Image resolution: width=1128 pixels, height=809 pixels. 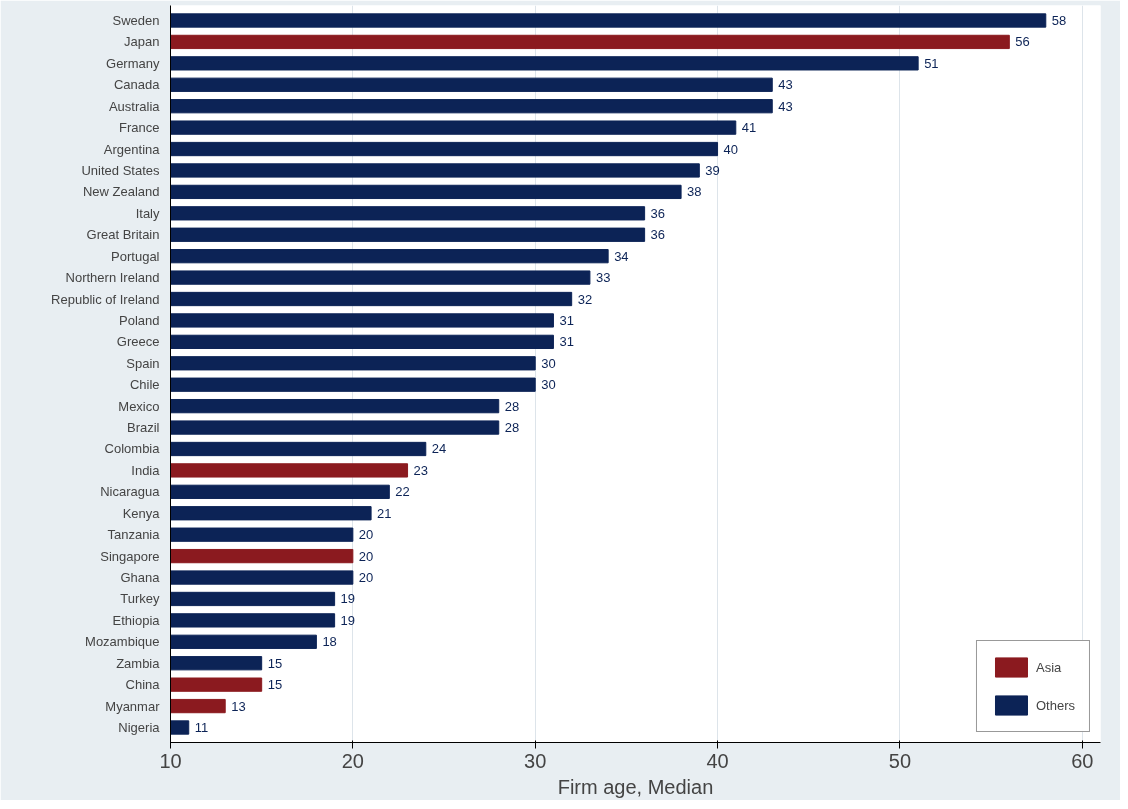 What do you see at coordinates (731, 149) in the screenshot?
I see `data-label: 40` at bounding box center [731, 149].